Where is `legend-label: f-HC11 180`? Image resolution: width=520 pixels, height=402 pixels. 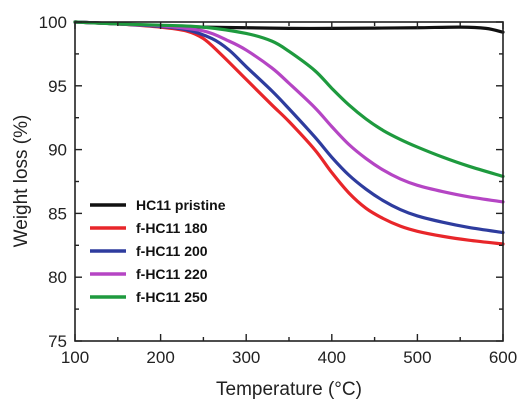
legend-label: f-HC11 180 is located at coordinates (172, 228).